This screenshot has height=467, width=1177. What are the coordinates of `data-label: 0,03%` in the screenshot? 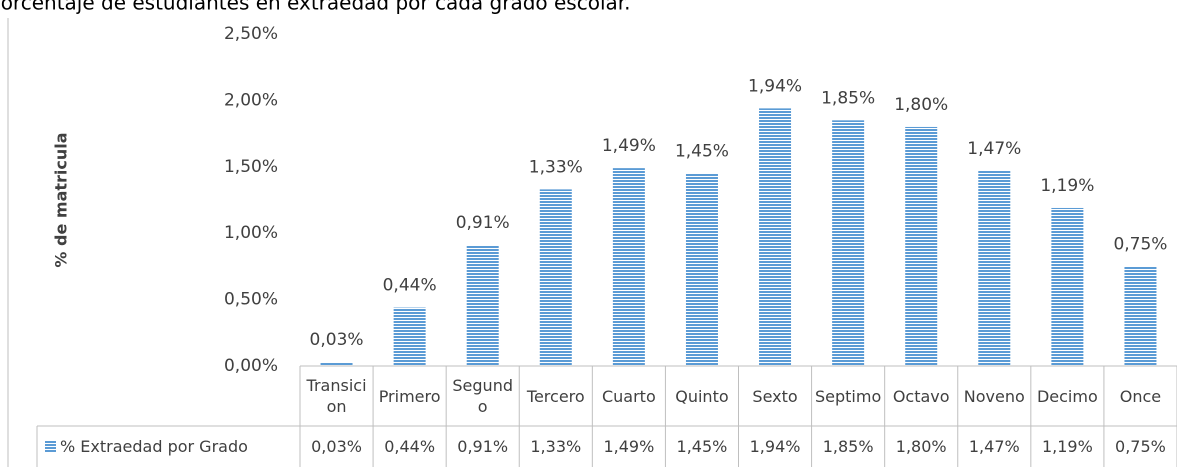 It's located at (337, 340).